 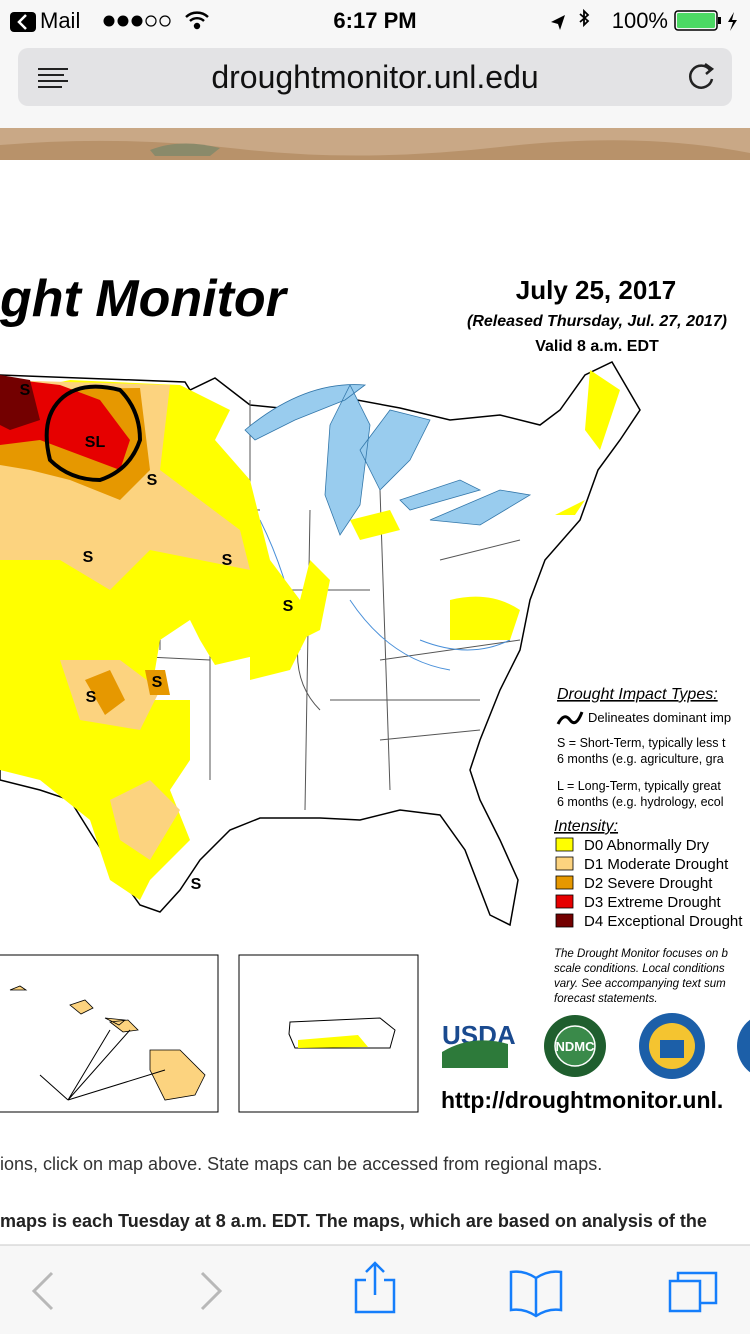 I want to click on carrier: Mail, so click(x=60, y=20).